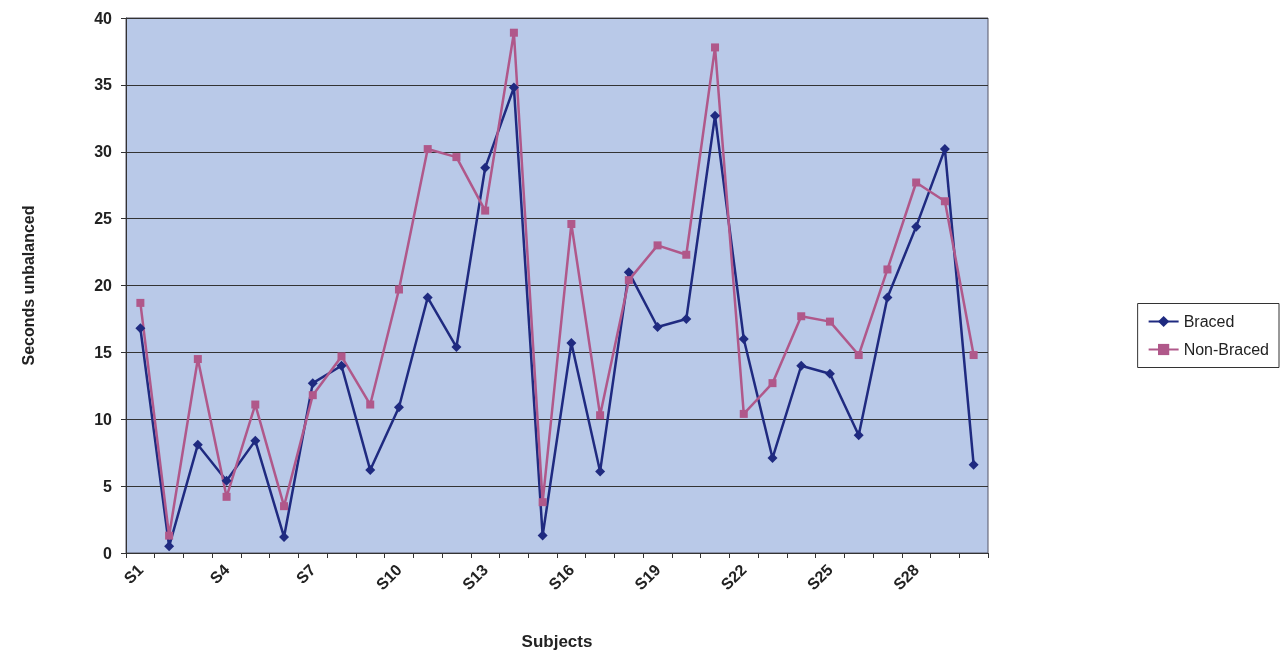  What do you see at coordinates (103, 219) in the screenshot?
I see `y-tick-label: 25` at bounding box center [103, 219].